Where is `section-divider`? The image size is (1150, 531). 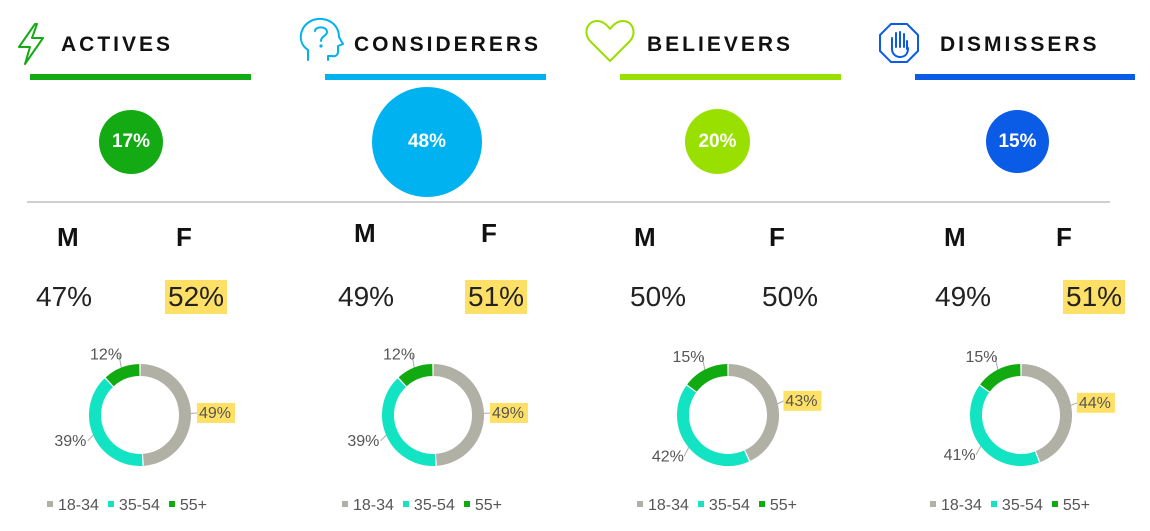 section-divider is located at coordinates (568, 202).